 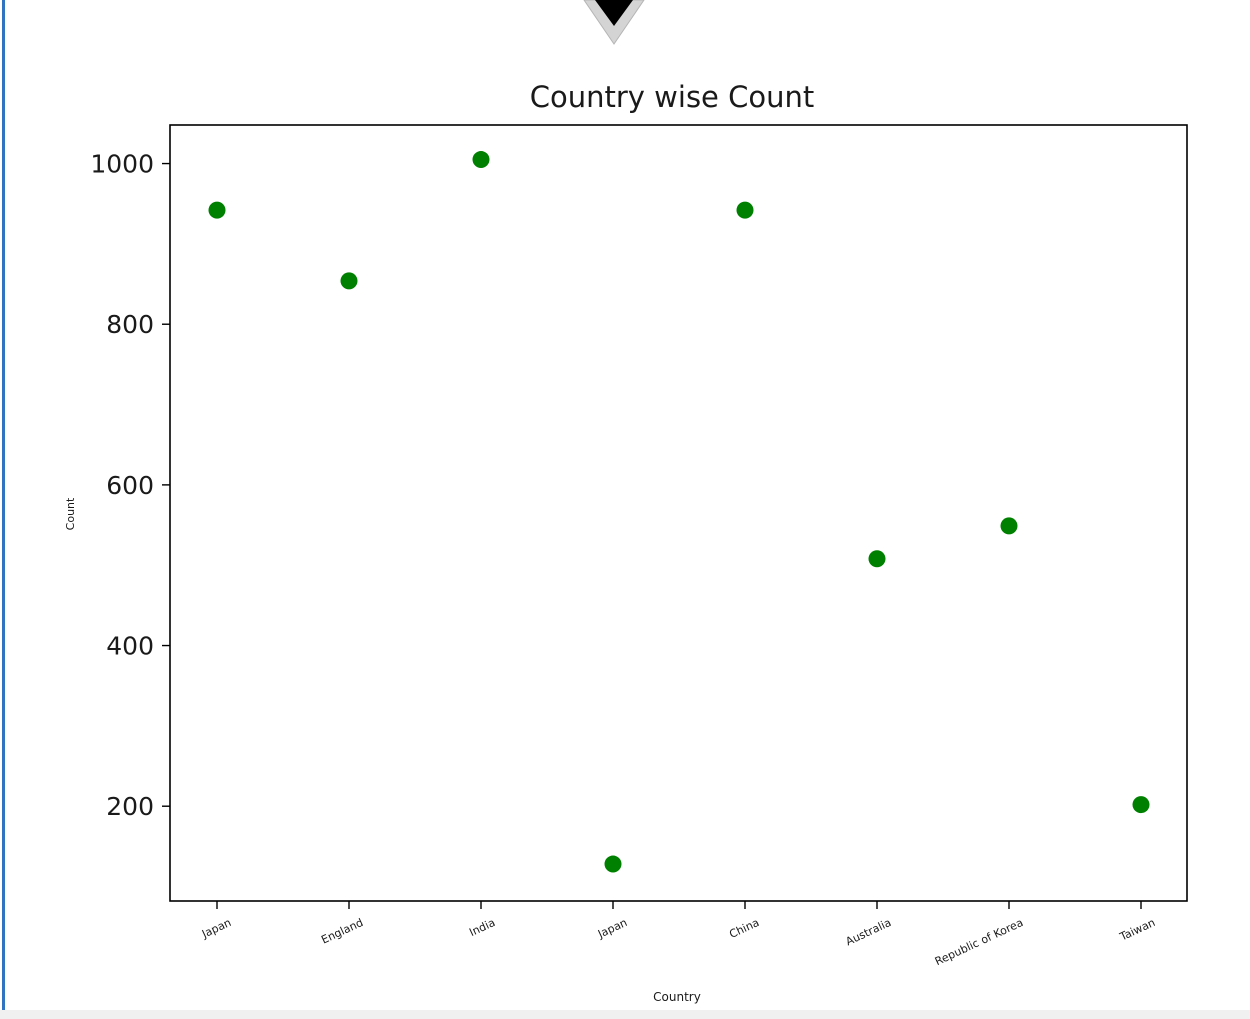 I want to click on x-axis-label: Country, so click(x=677, y=997).